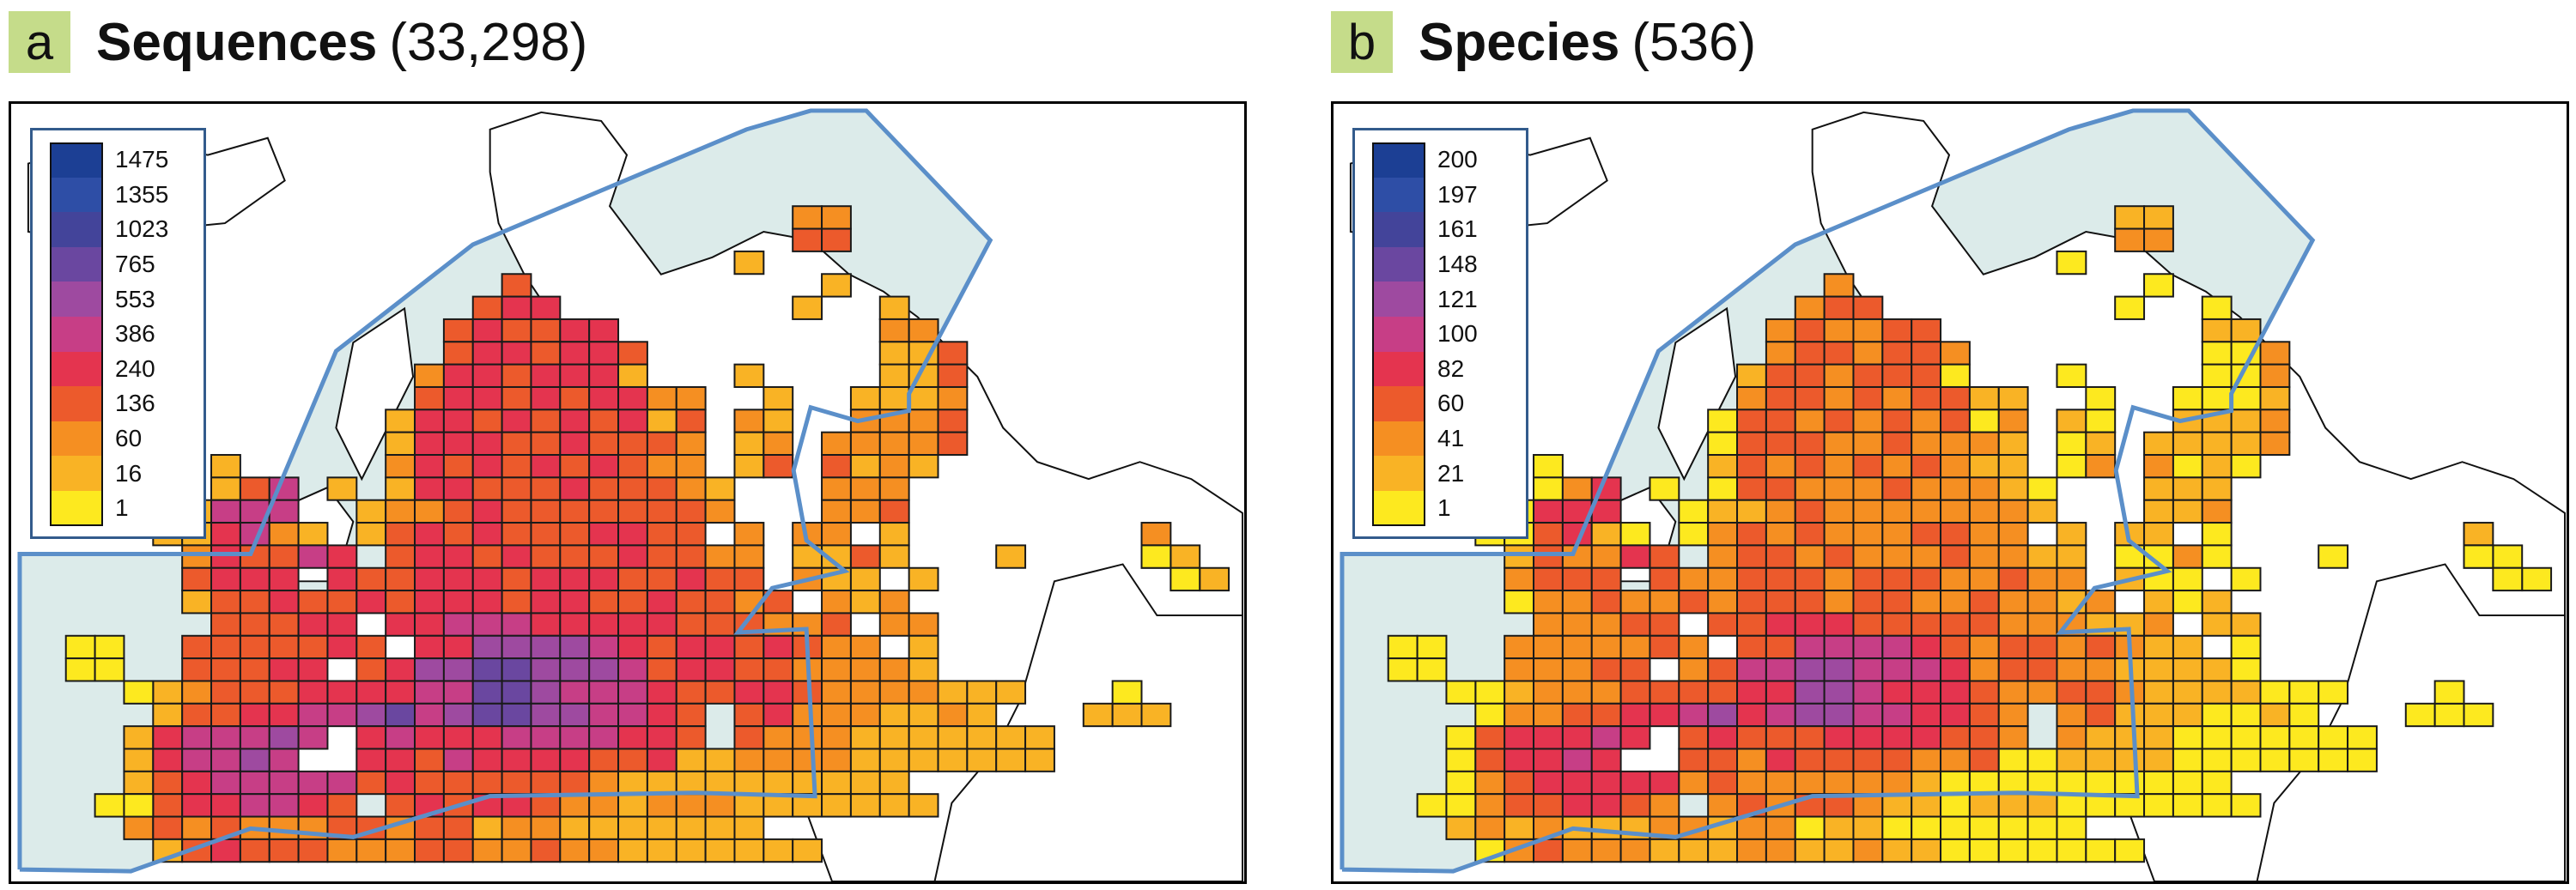  Describe the element at coordinates (135, 368) in the screenshot. I see `legend-label: 240` at that location.